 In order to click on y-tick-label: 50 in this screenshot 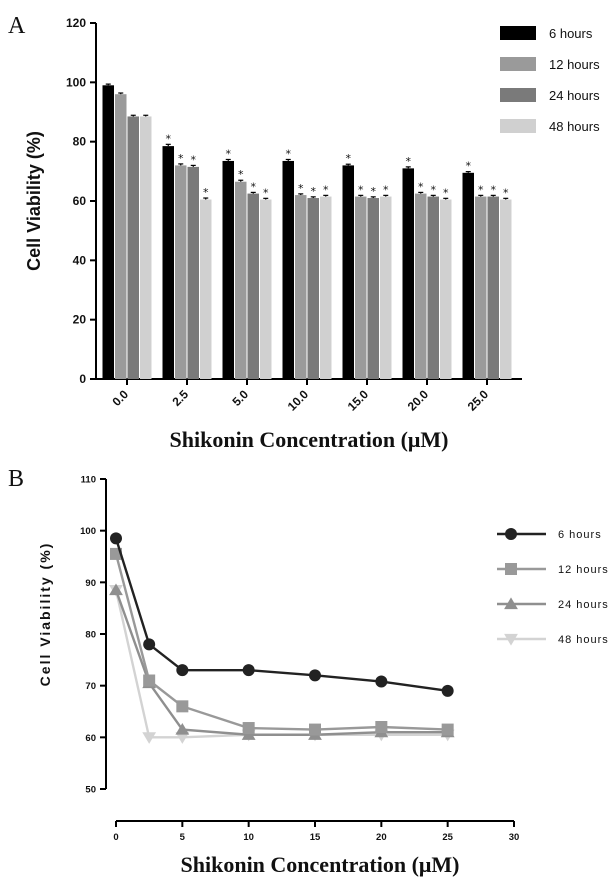, I will do `click(90, 790)`.